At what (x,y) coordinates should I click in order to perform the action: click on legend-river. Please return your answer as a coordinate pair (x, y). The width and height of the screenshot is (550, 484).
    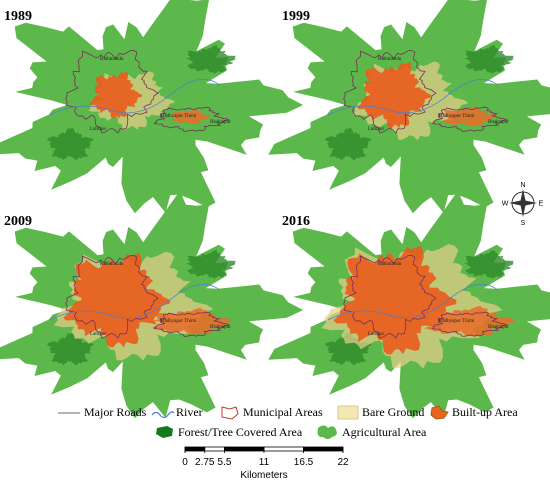
    Looking at the image, I should click on (163, 415).